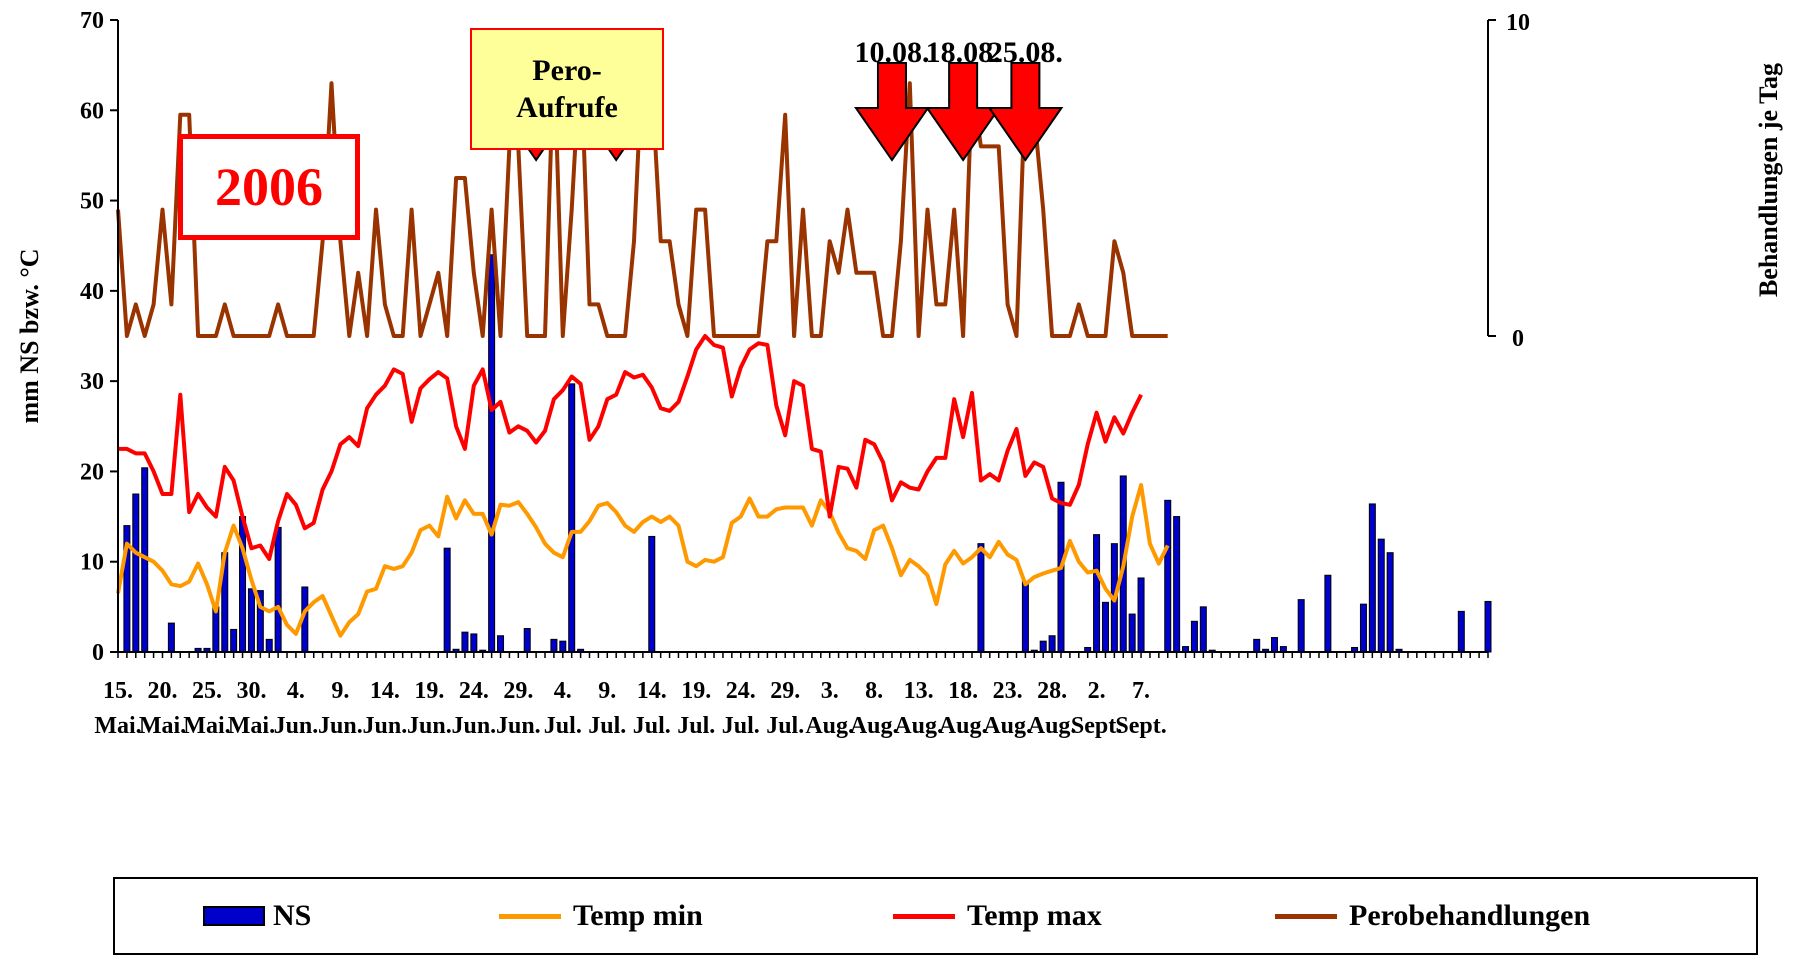  Describe the element at coordinates (963, 691) in the screenshot. I see `x-tick-label-day: 18.` at that location.